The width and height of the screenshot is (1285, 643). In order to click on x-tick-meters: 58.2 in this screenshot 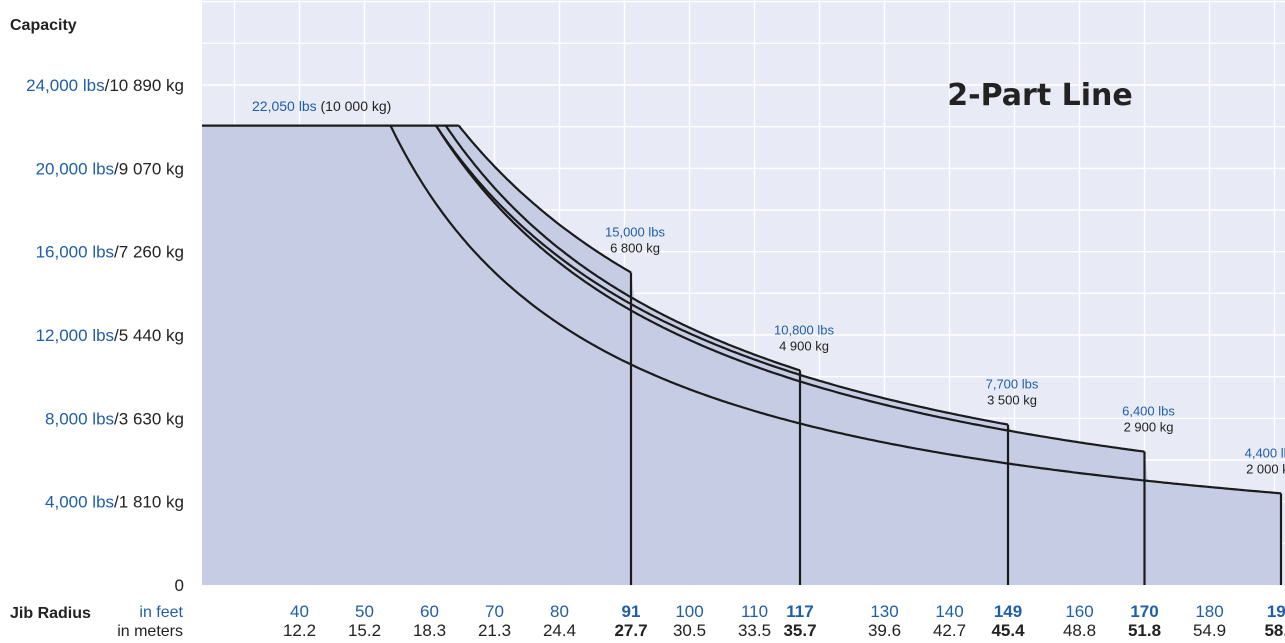, I will do `click(1274, 630)`.